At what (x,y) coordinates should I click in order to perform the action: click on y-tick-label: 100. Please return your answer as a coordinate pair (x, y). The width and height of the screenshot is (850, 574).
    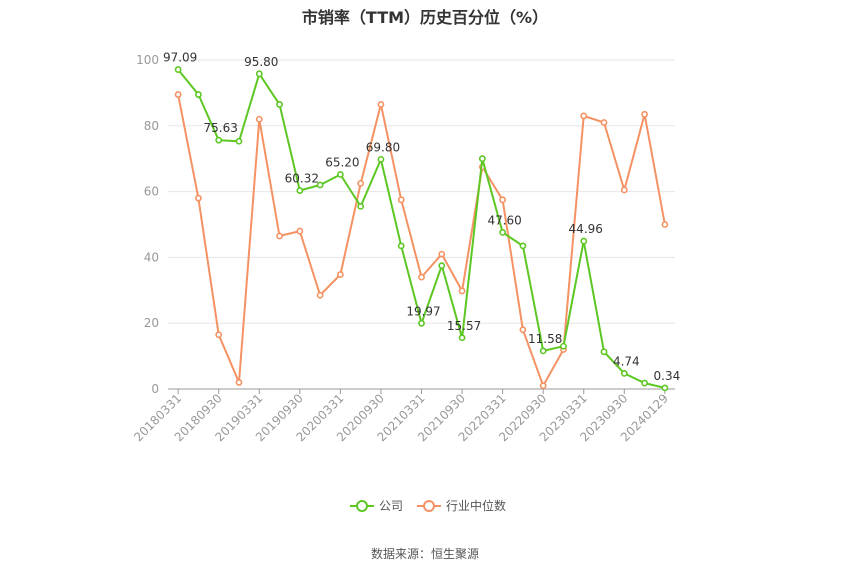
    Looking at the image, I should click on (147, 60).